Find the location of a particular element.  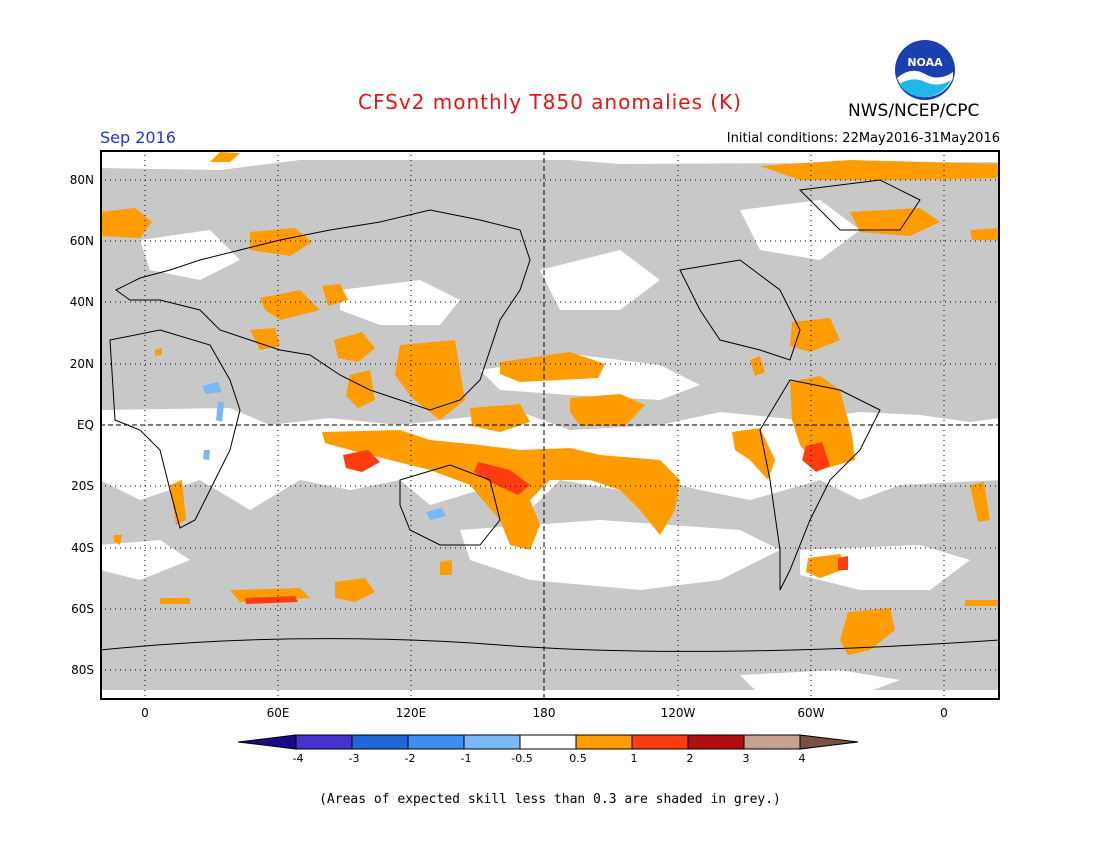

lon-label-60e: 60E is located at coordinates (278, 713).